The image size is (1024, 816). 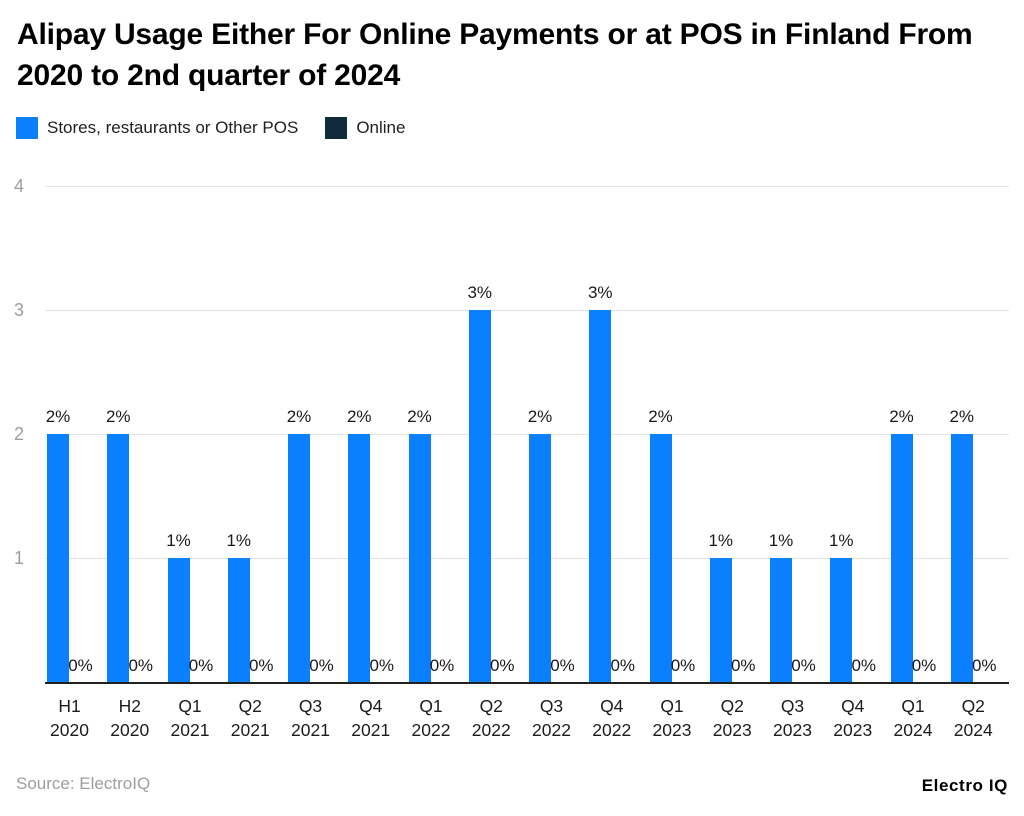 I want to click on bar-group-q4-2022: 3% 0%, so click(x=617, y=434).